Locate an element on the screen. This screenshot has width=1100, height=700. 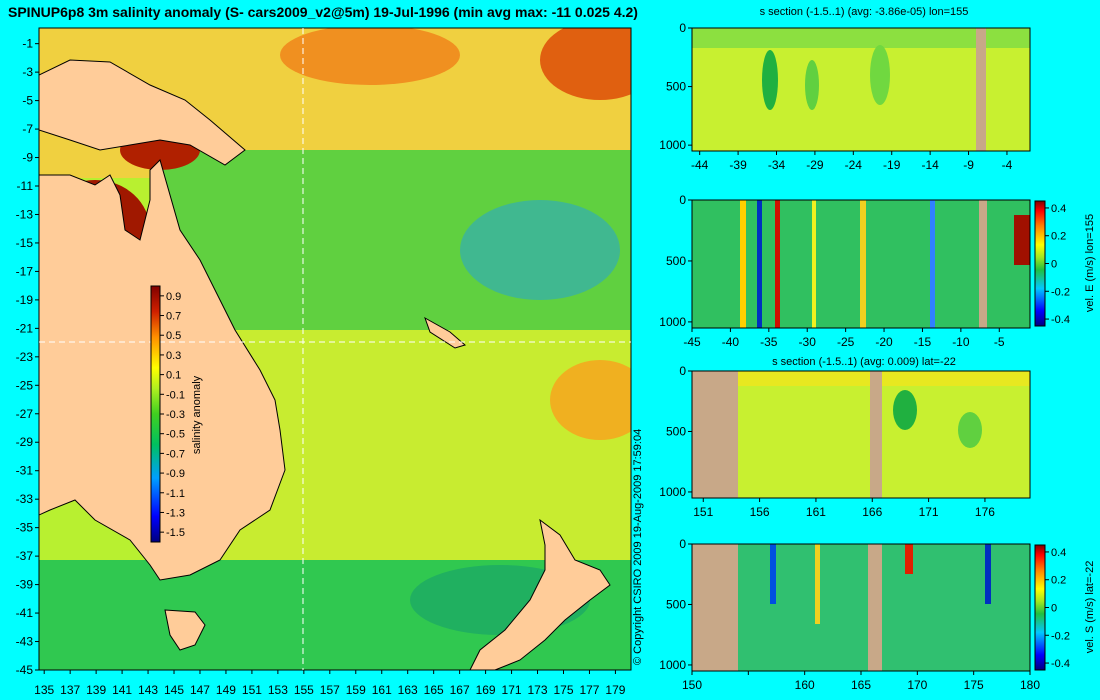
map-y-tick-label: -9 is located at coordinates (27, 158).